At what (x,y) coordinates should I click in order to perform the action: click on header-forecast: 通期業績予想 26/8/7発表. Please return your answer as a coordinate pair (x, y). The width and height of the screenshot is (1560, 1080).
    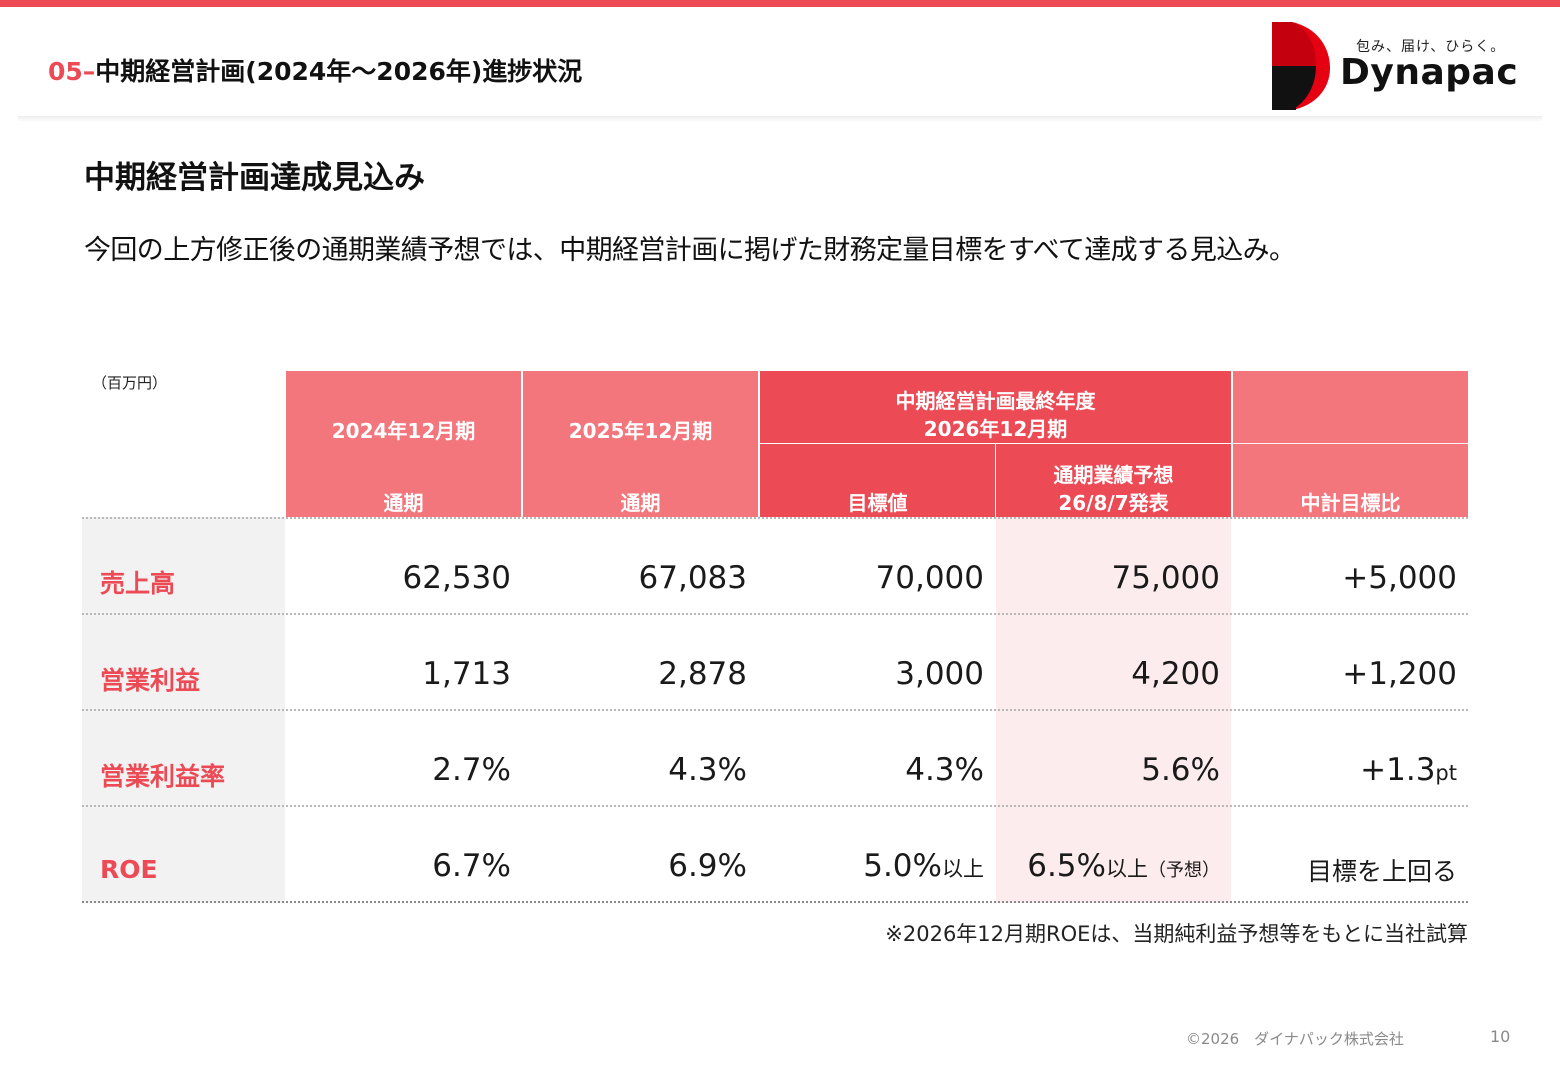
    Looking at the image, I should click on (1113, 480).